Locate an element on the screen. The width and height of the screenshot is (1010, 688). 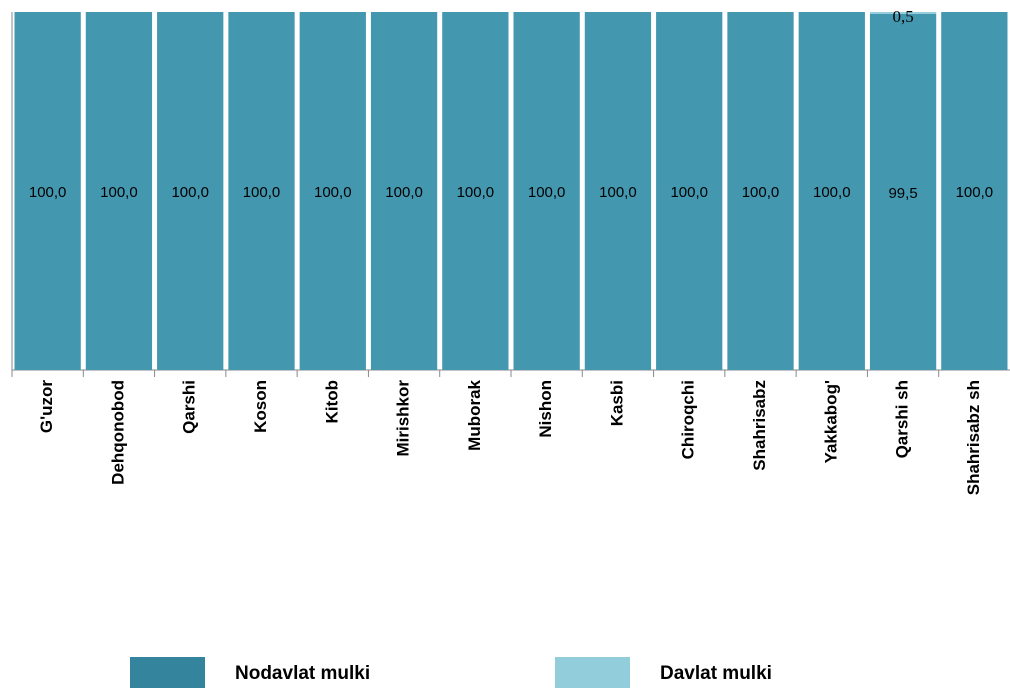
value-label: 99,5 is located at coordinates (902, 193).